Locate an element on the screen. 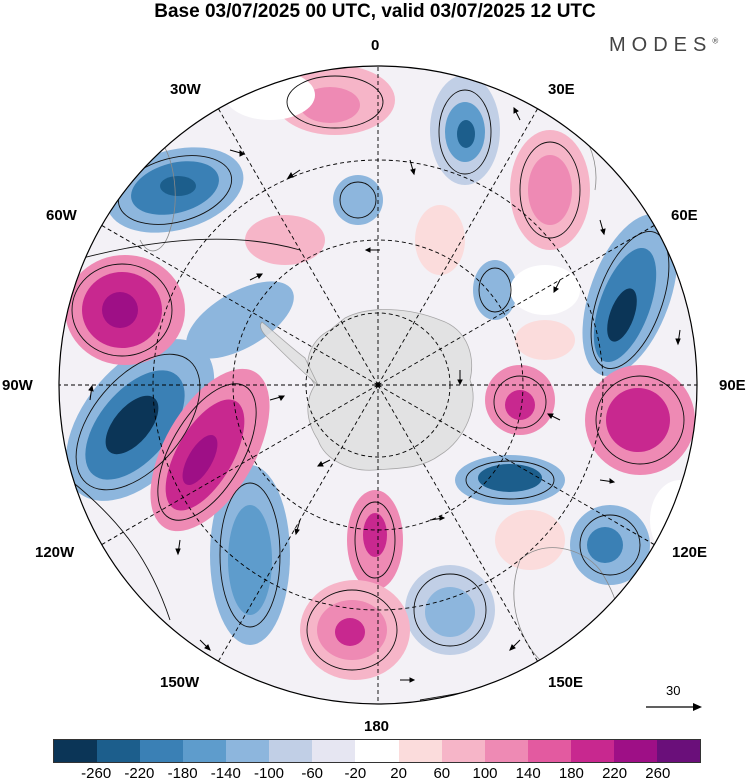  colorbar-tick-label: 100 is located at coordinates (485, 773).